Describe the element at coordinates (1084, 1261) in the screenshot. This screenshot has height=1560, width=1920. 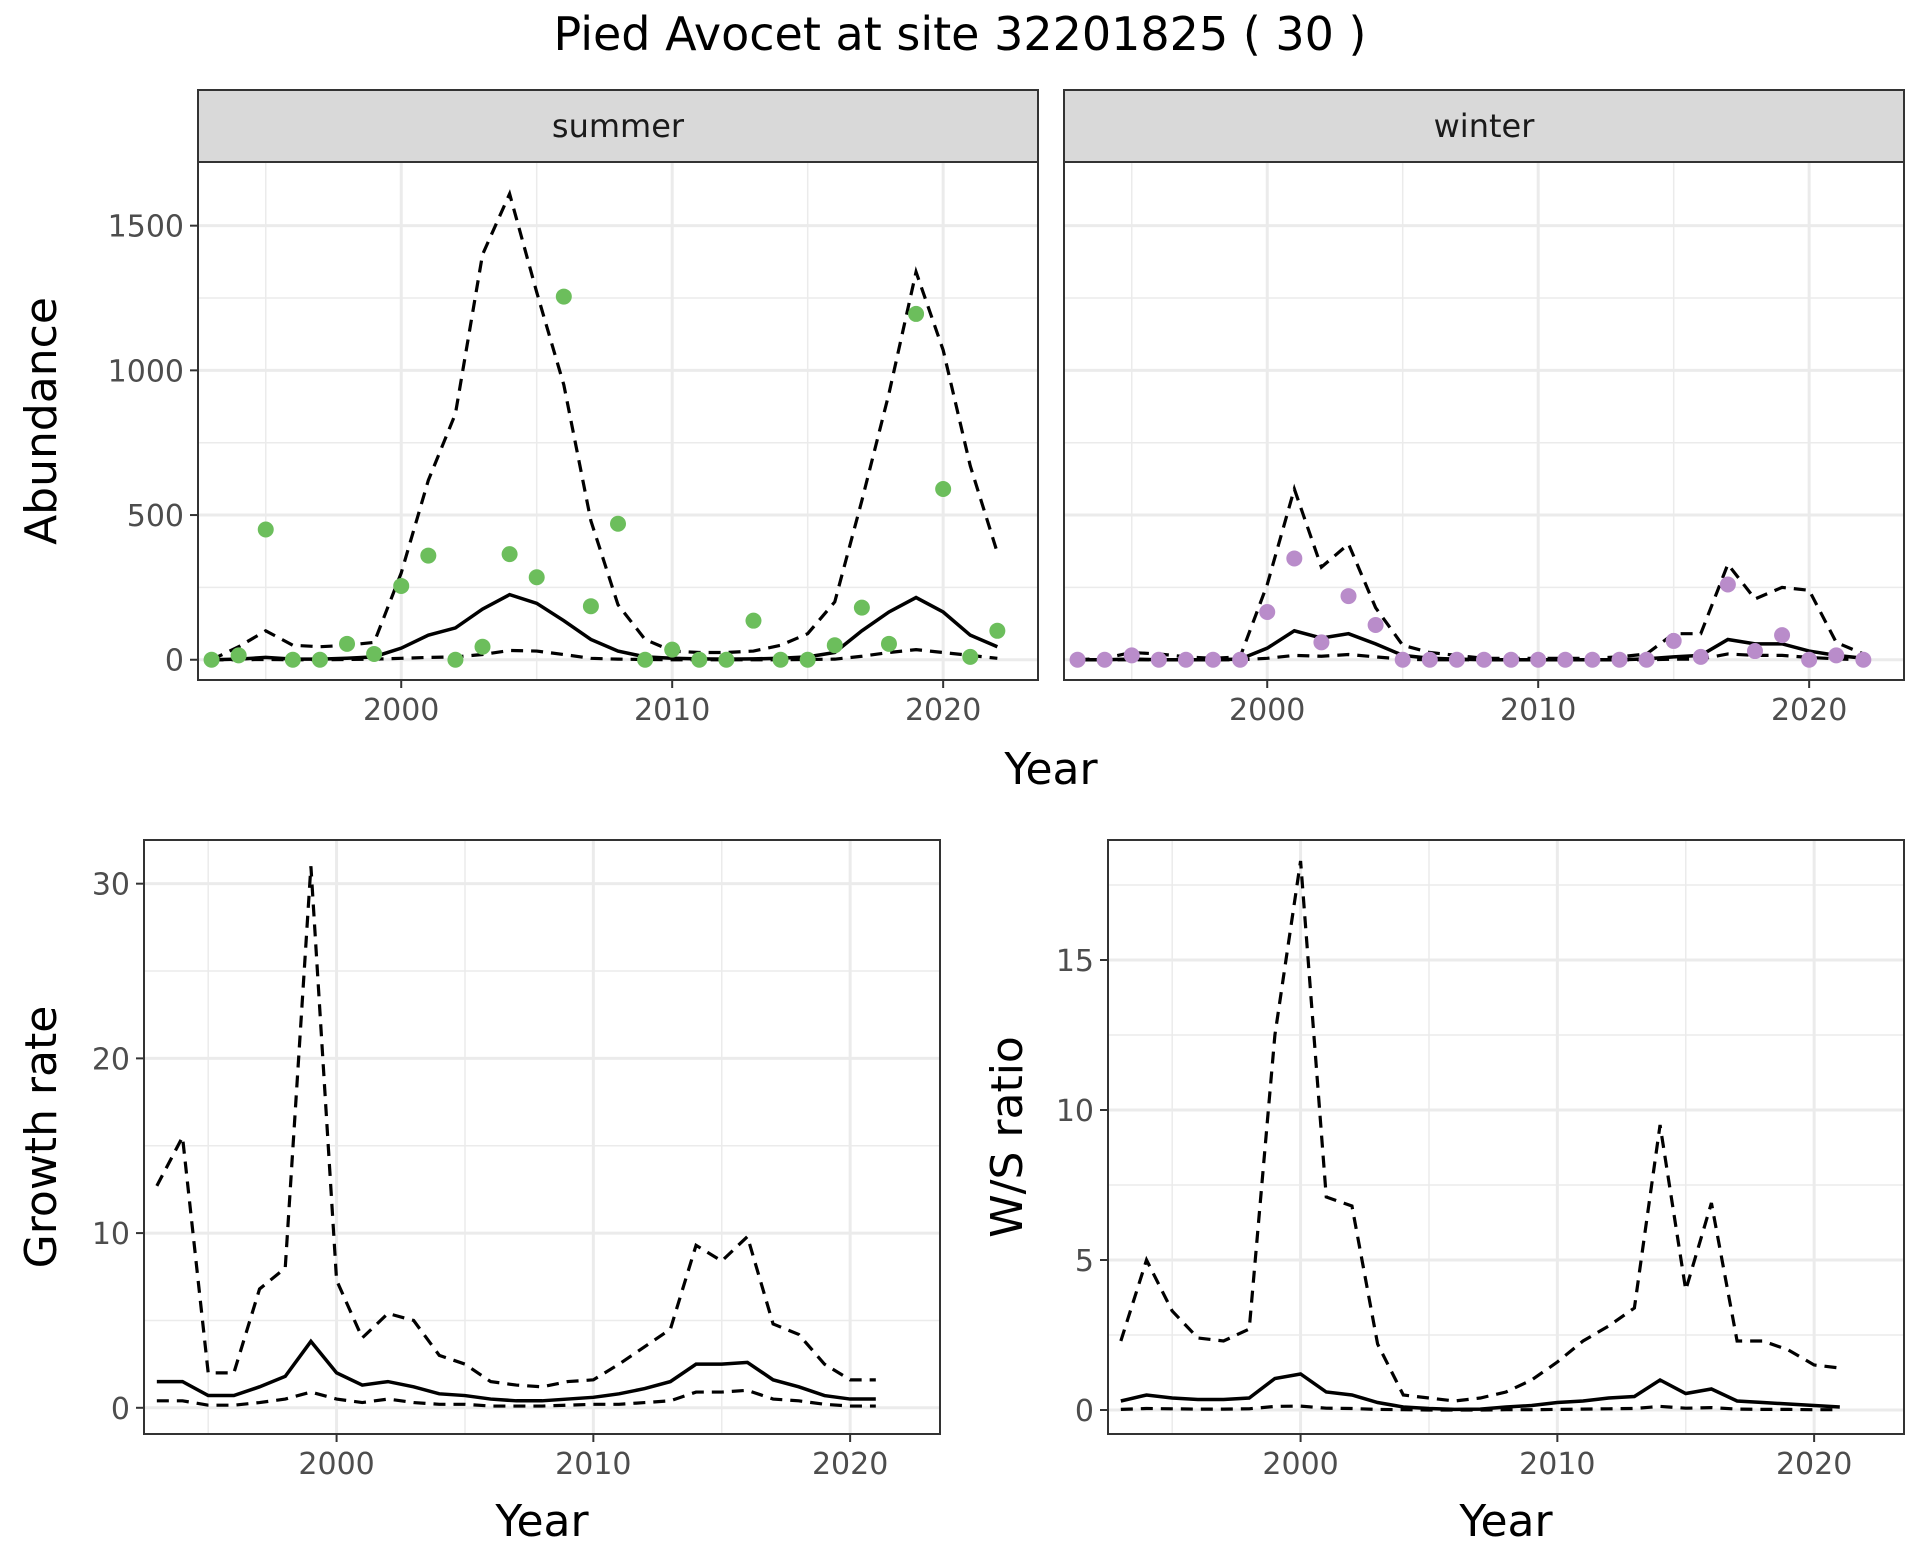
I see `y-tick-label: 5` at that location.